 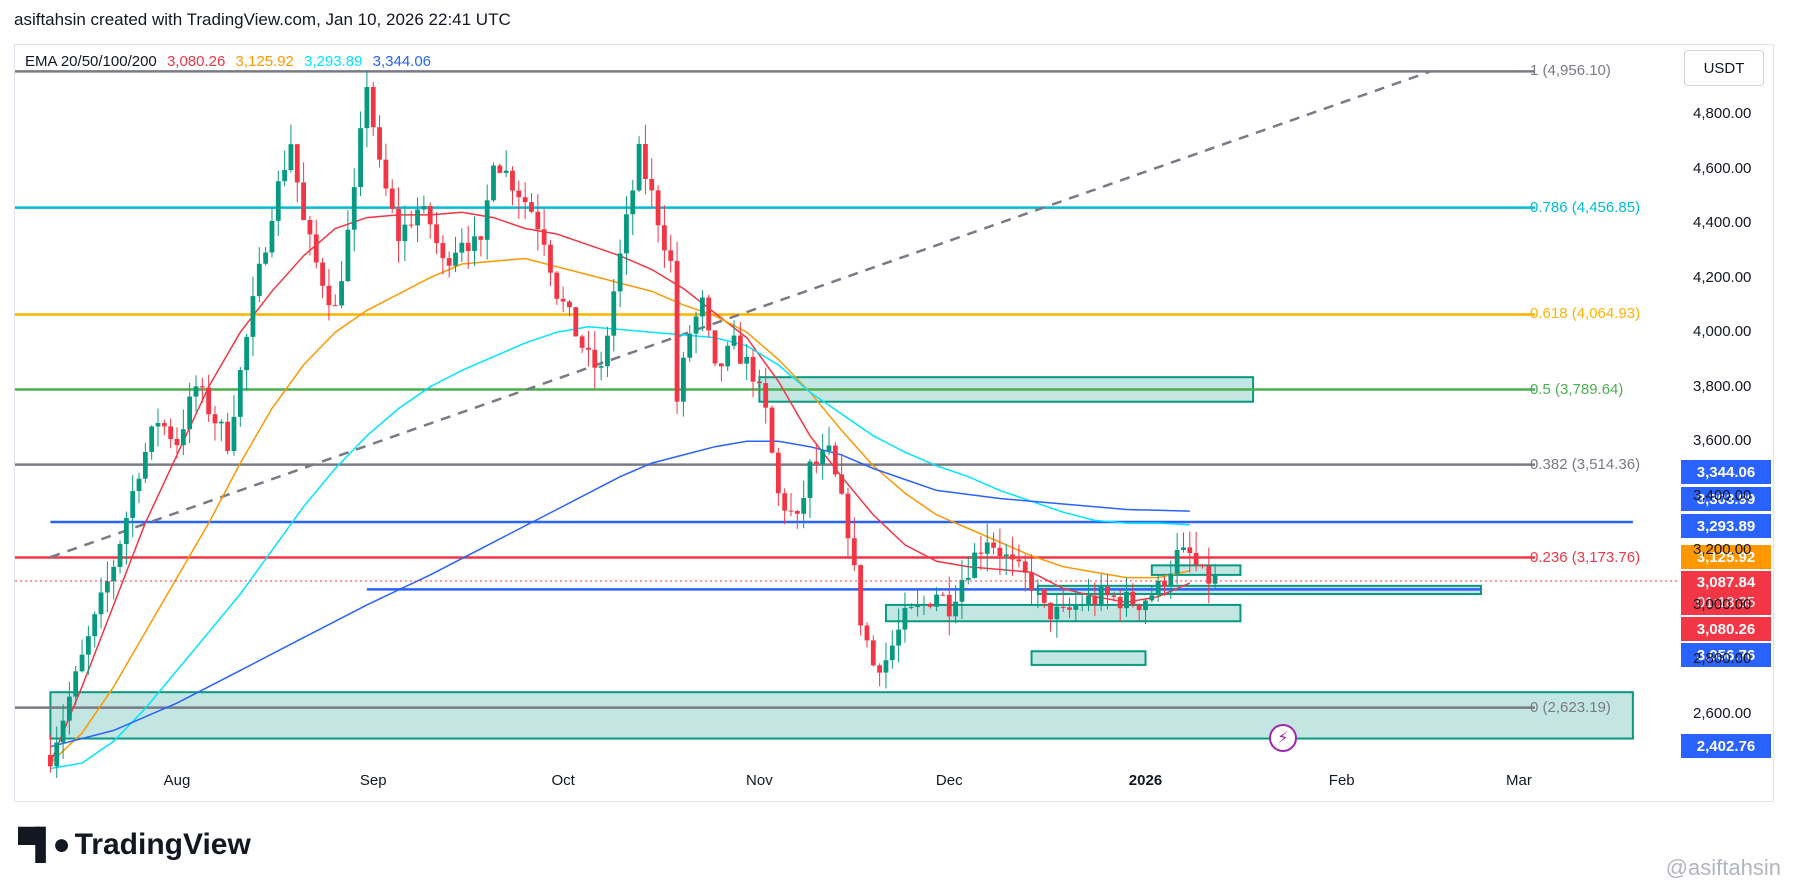 I want to click on tradingview-wordmark: TradingView, so click(x=162, y=844).